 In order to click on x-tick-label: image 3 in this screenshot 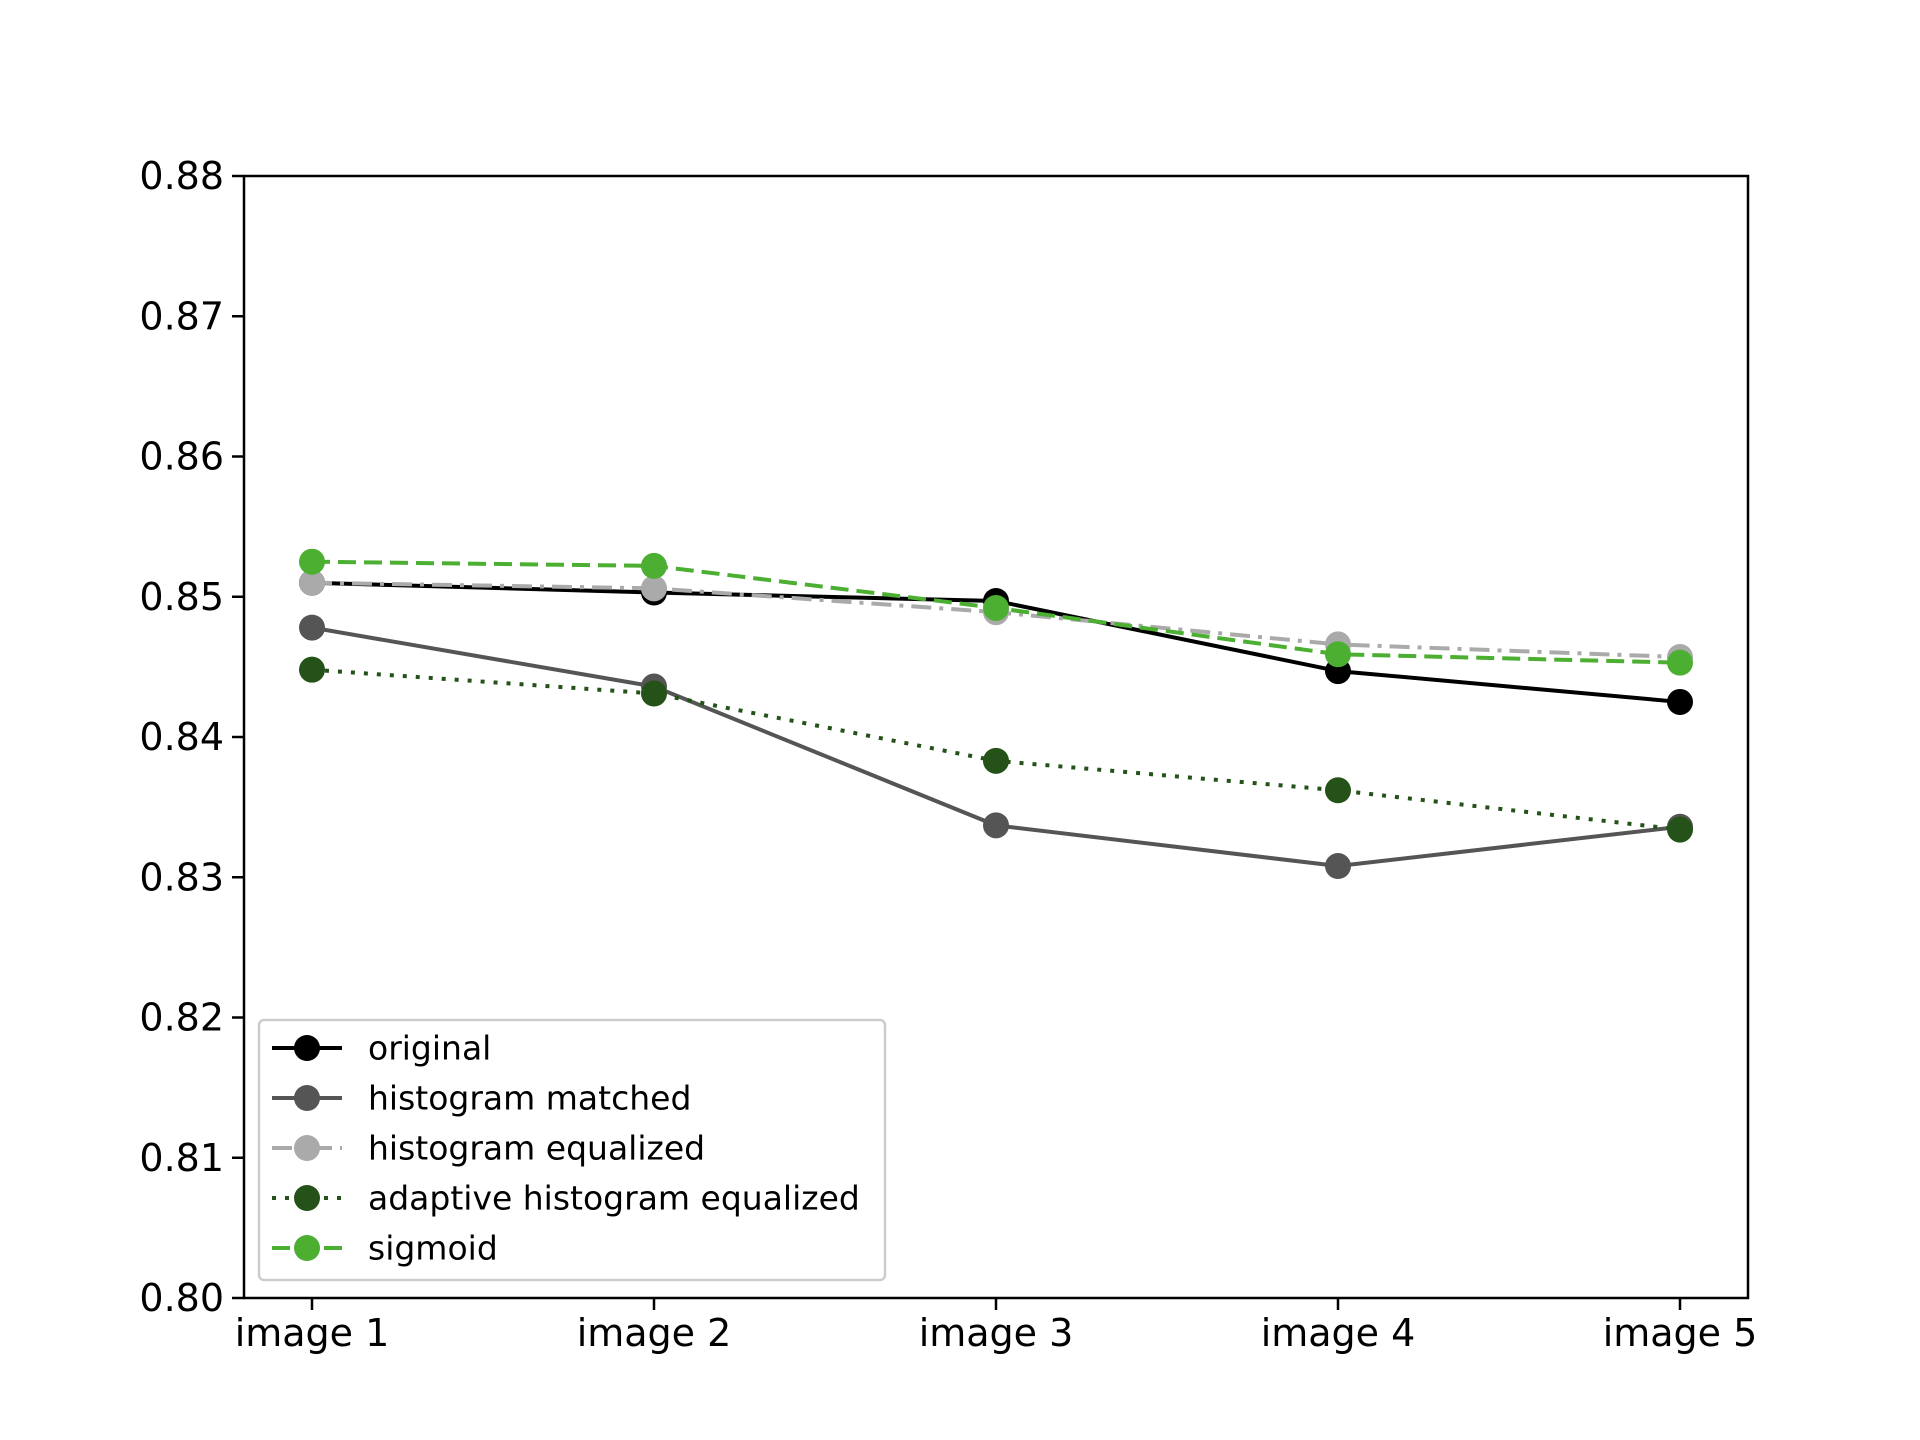, I will do `click(996, 1333)`.